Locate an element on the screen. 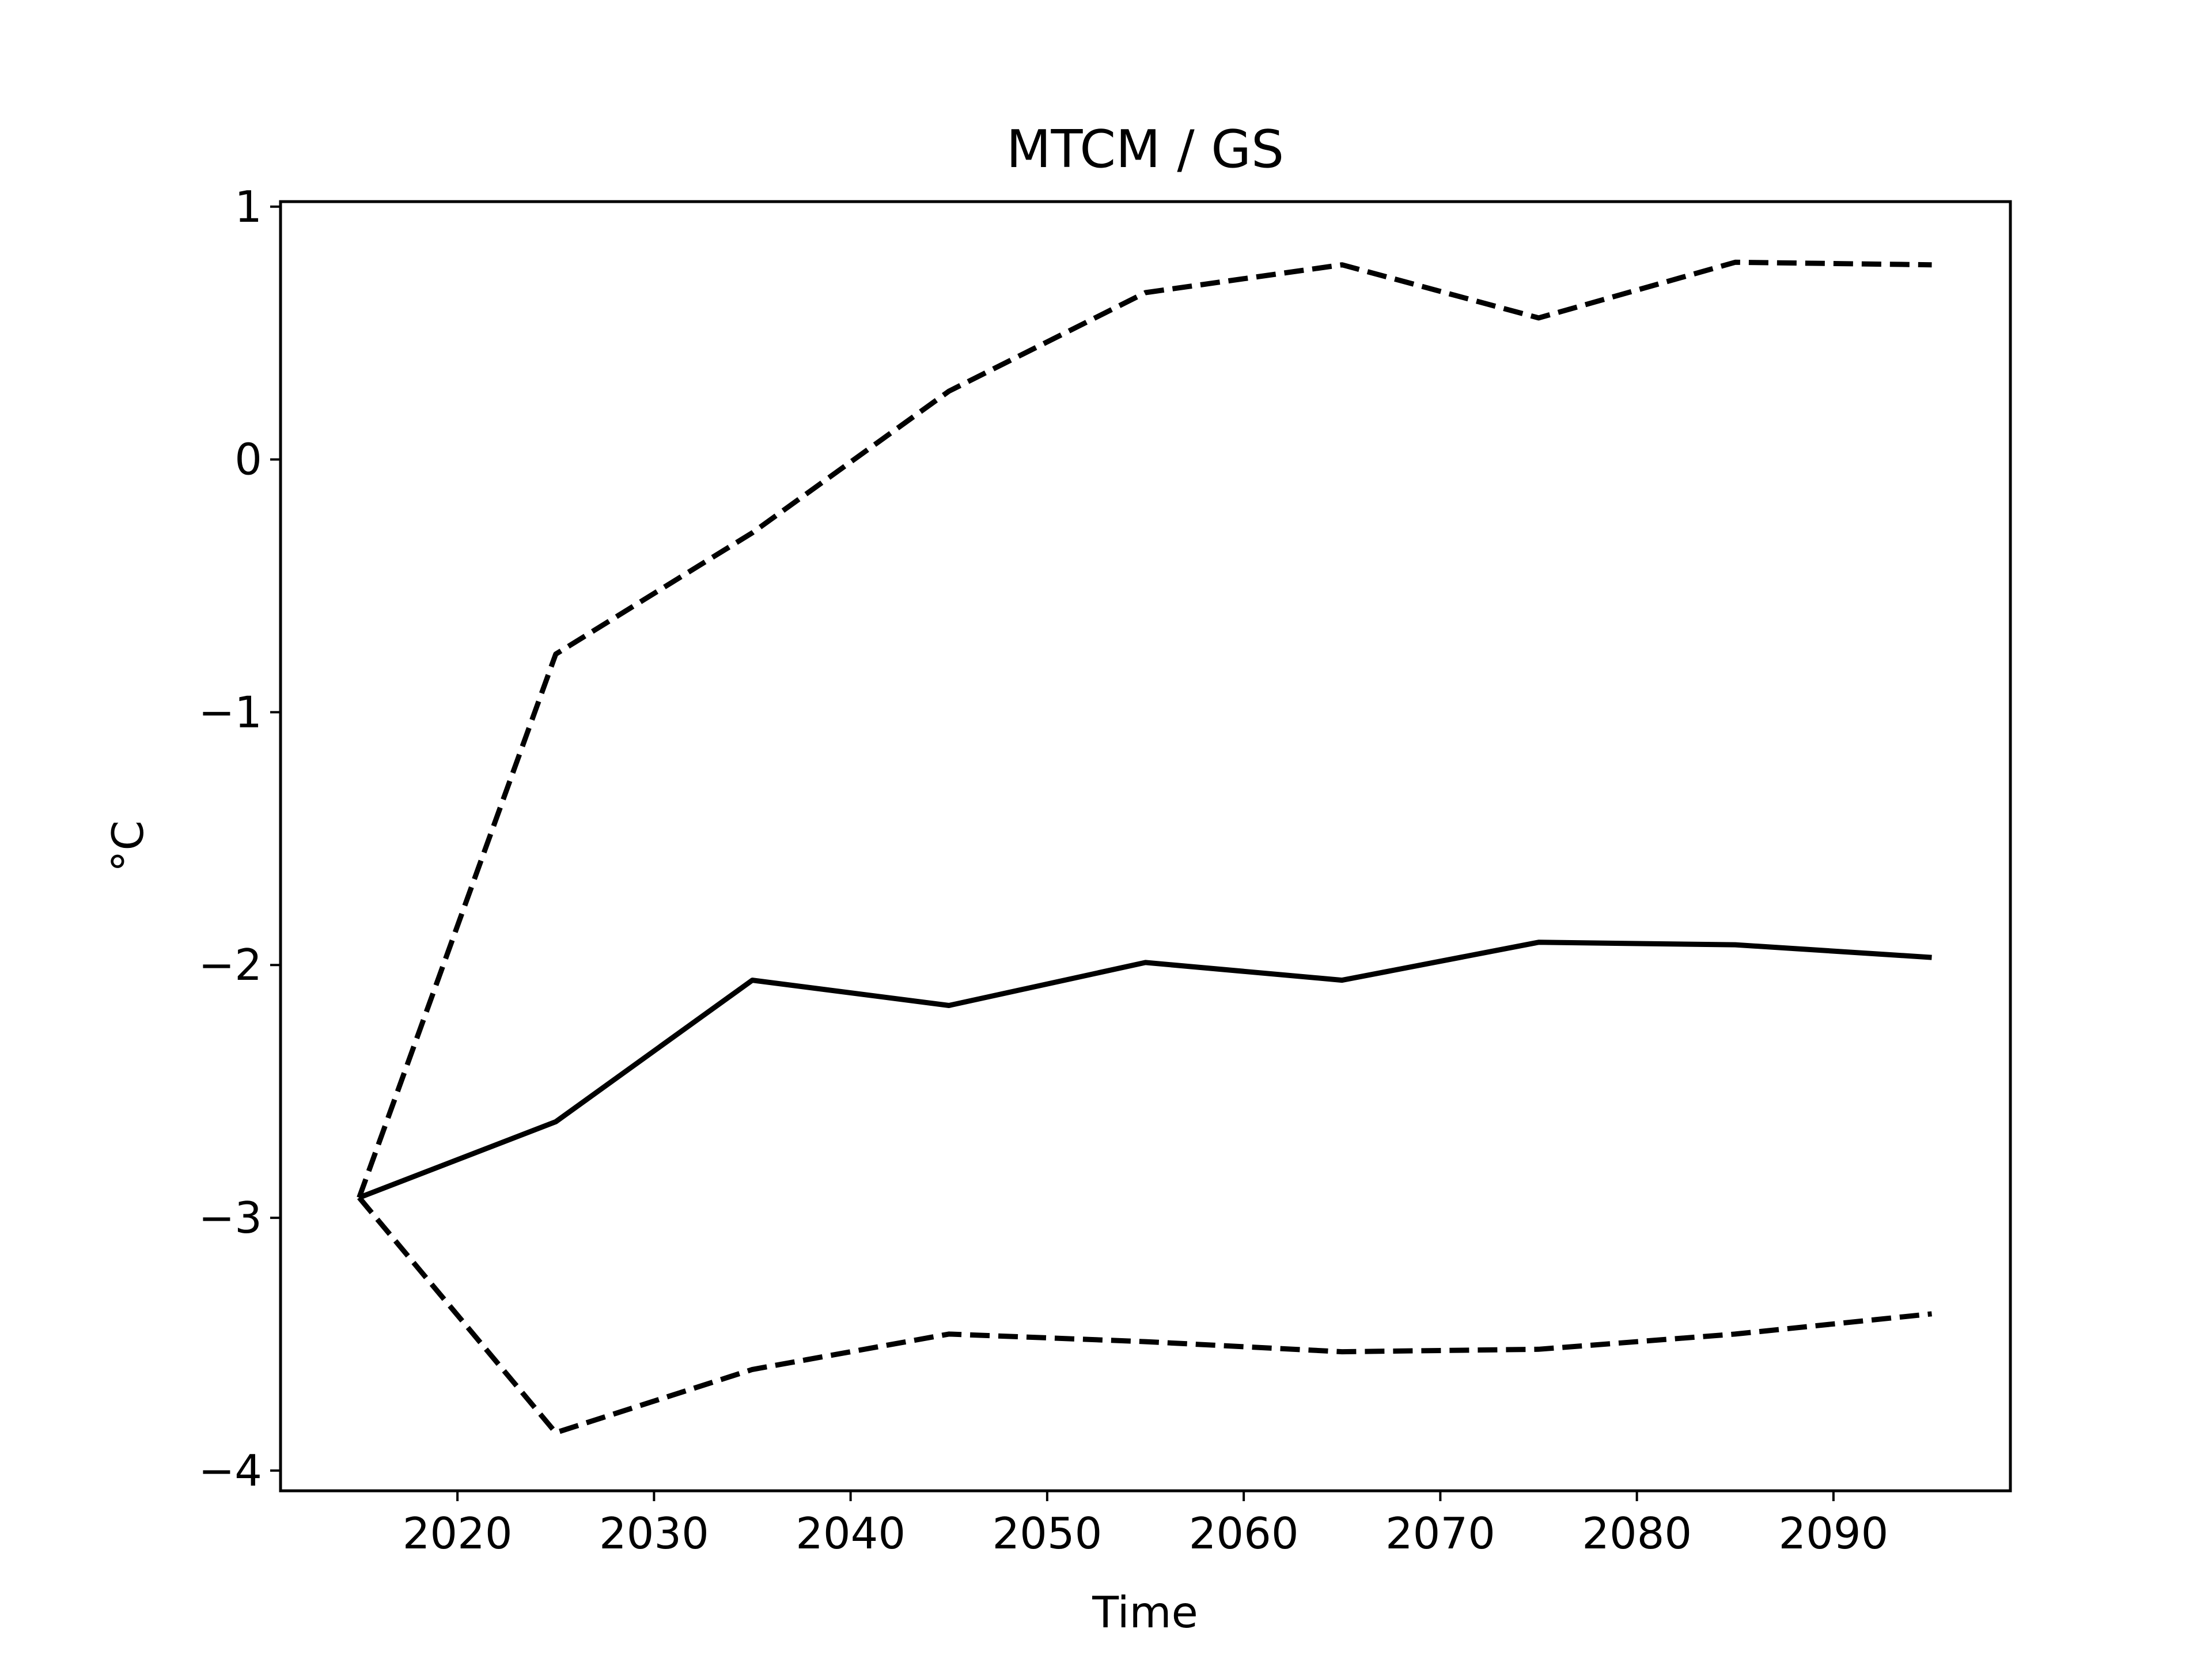 The image size is (2212, 1659). x-tick-label: 2070 is located at coordinates (1440, 1533).